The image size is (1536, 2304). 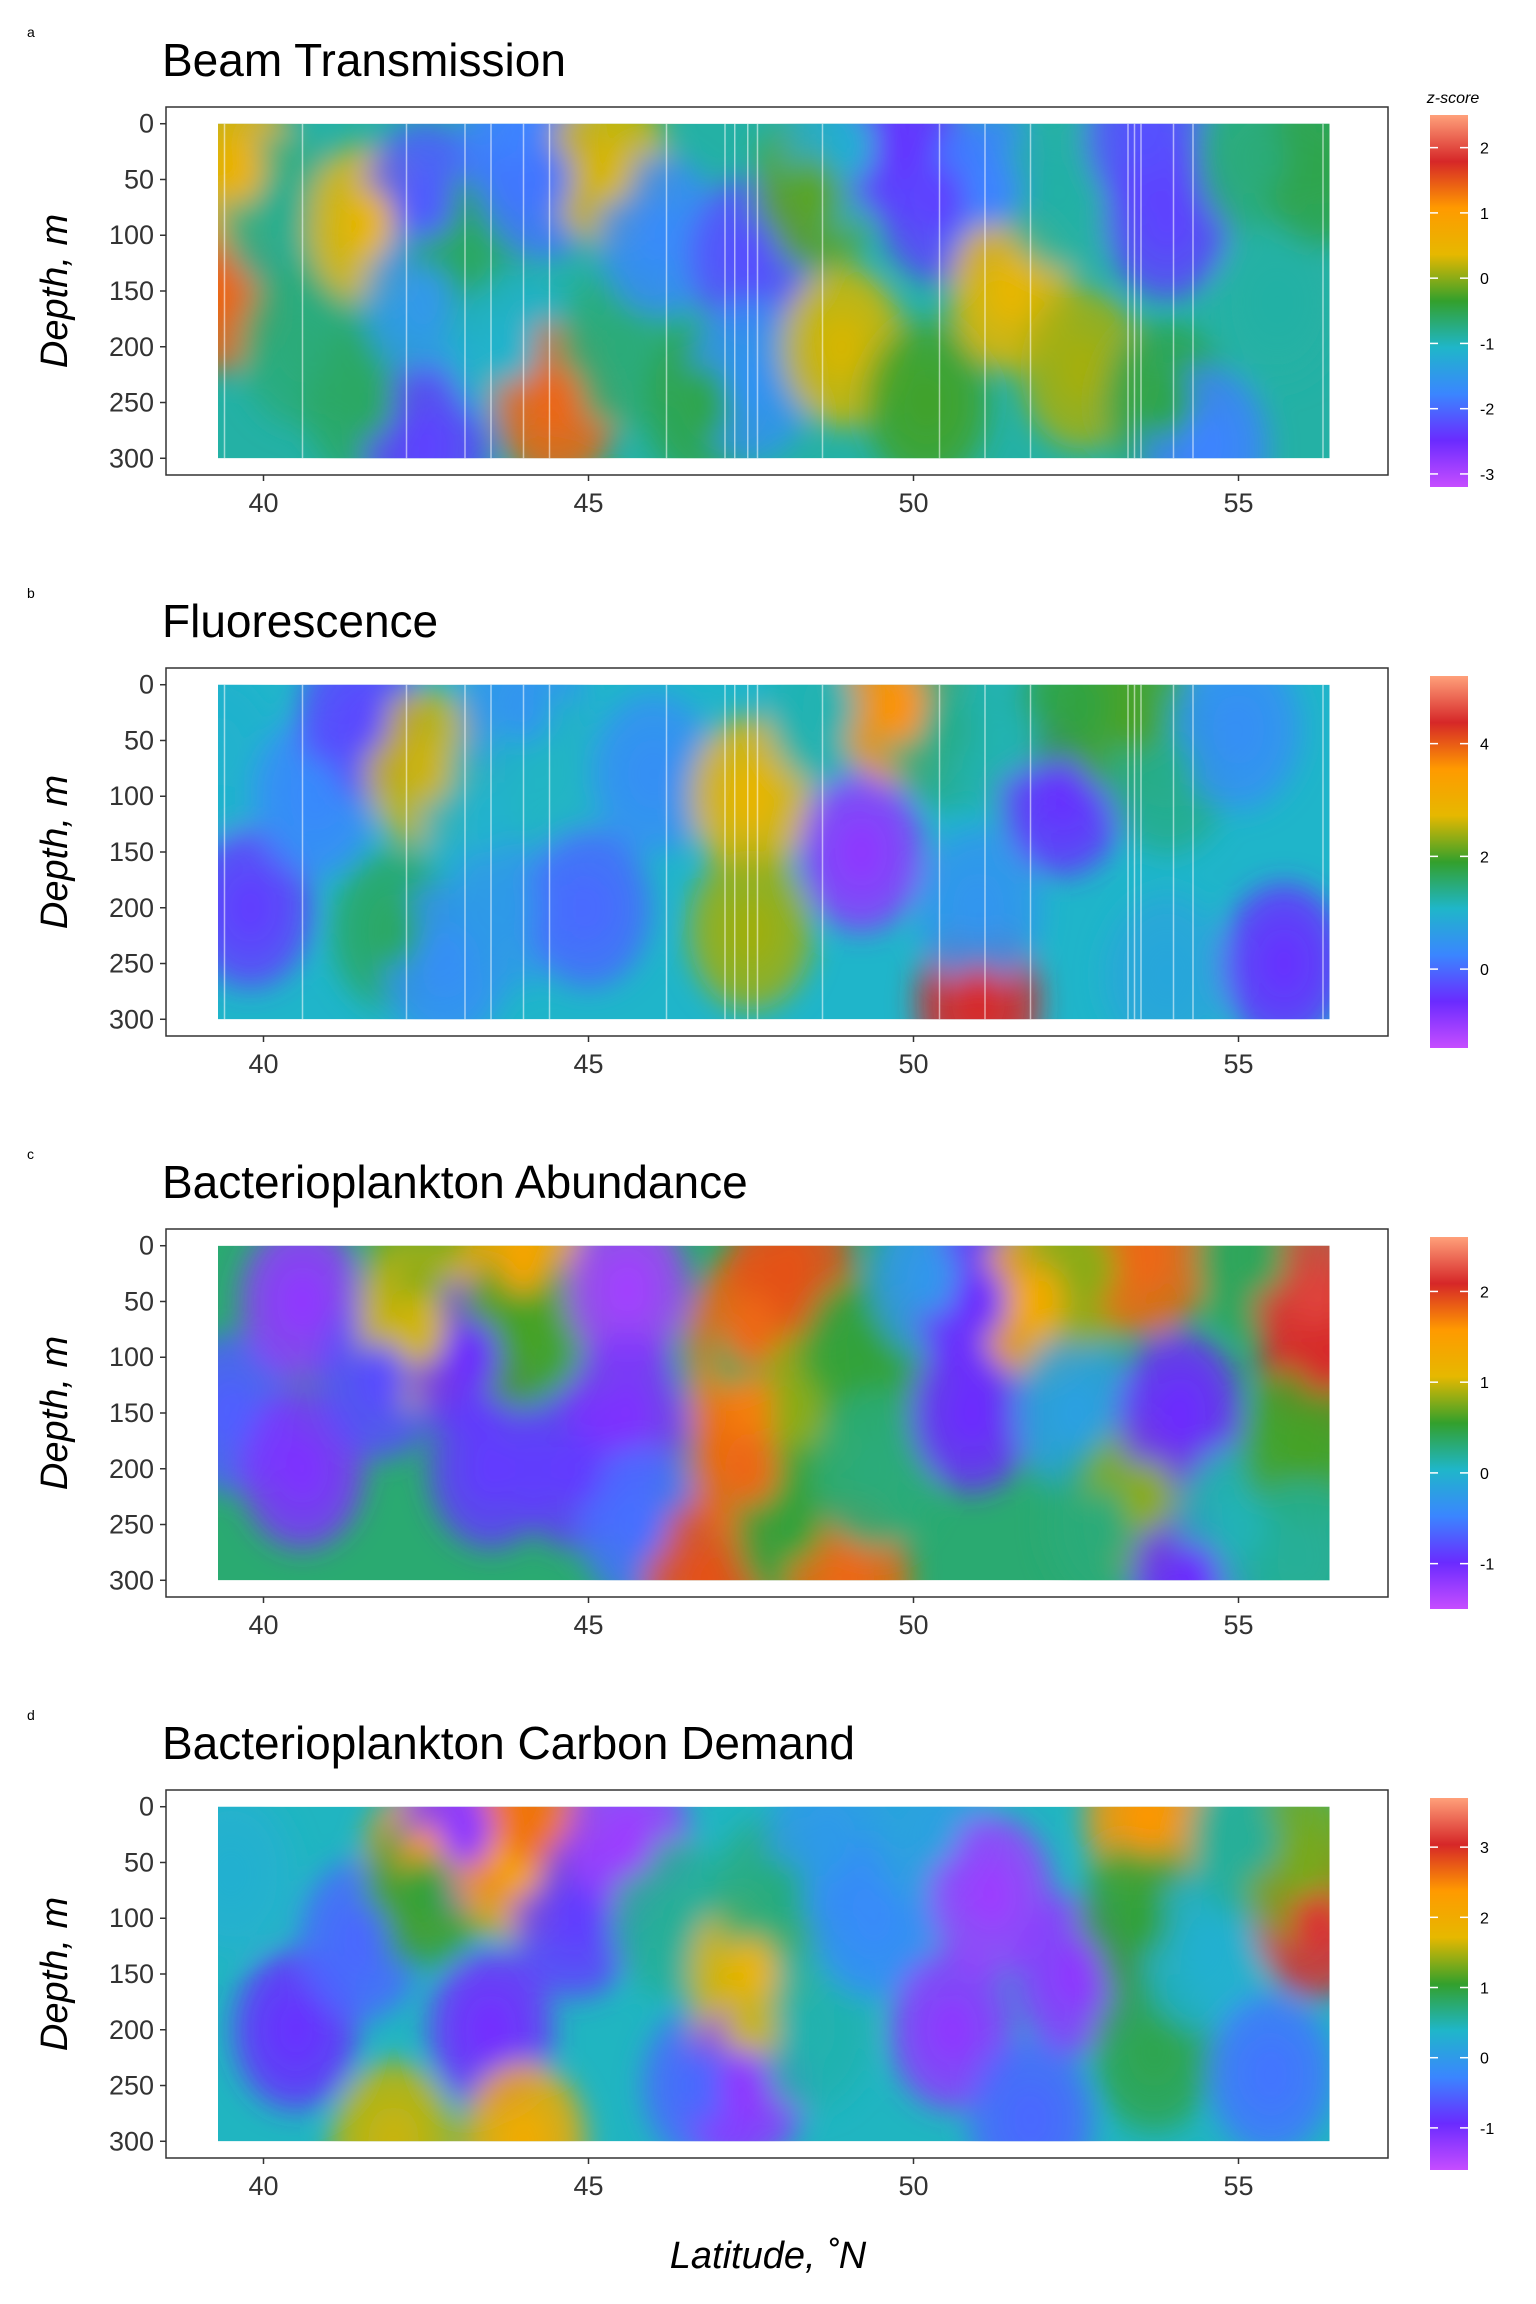 I want to click on y-tick-label: 250, so click(x=131, y=2086).